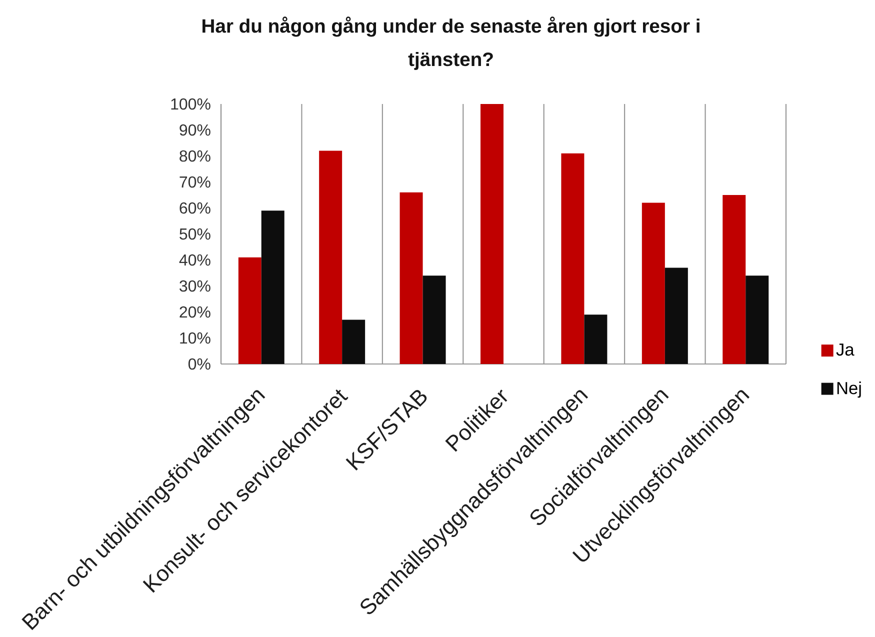 The image size is (875, 637). Describe the element at coordinates (195, 208) in the screenshot. I see `y-tick-label: 60%` at that location.